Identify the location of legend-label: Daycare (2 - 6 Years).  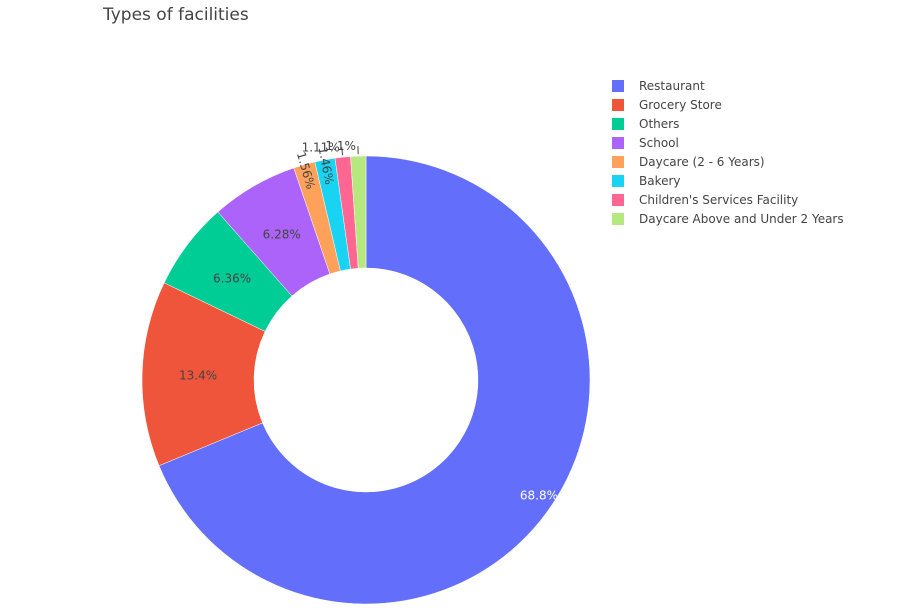
(702, 161).